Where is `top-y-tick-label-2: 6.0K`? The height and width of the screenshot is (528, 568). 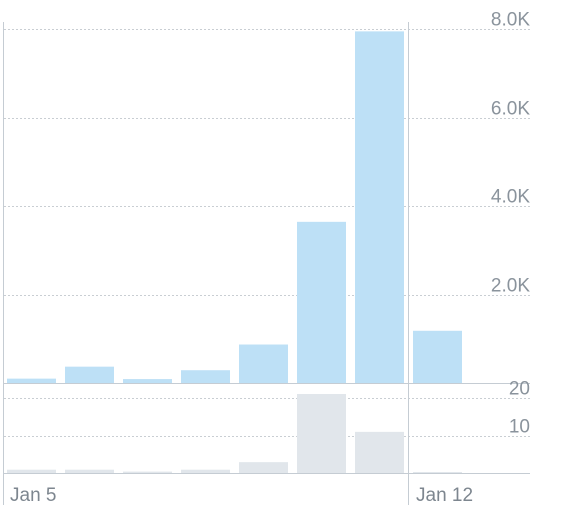
top-y-tick-label-2: 6.0K is located at coordinates (510, 109).